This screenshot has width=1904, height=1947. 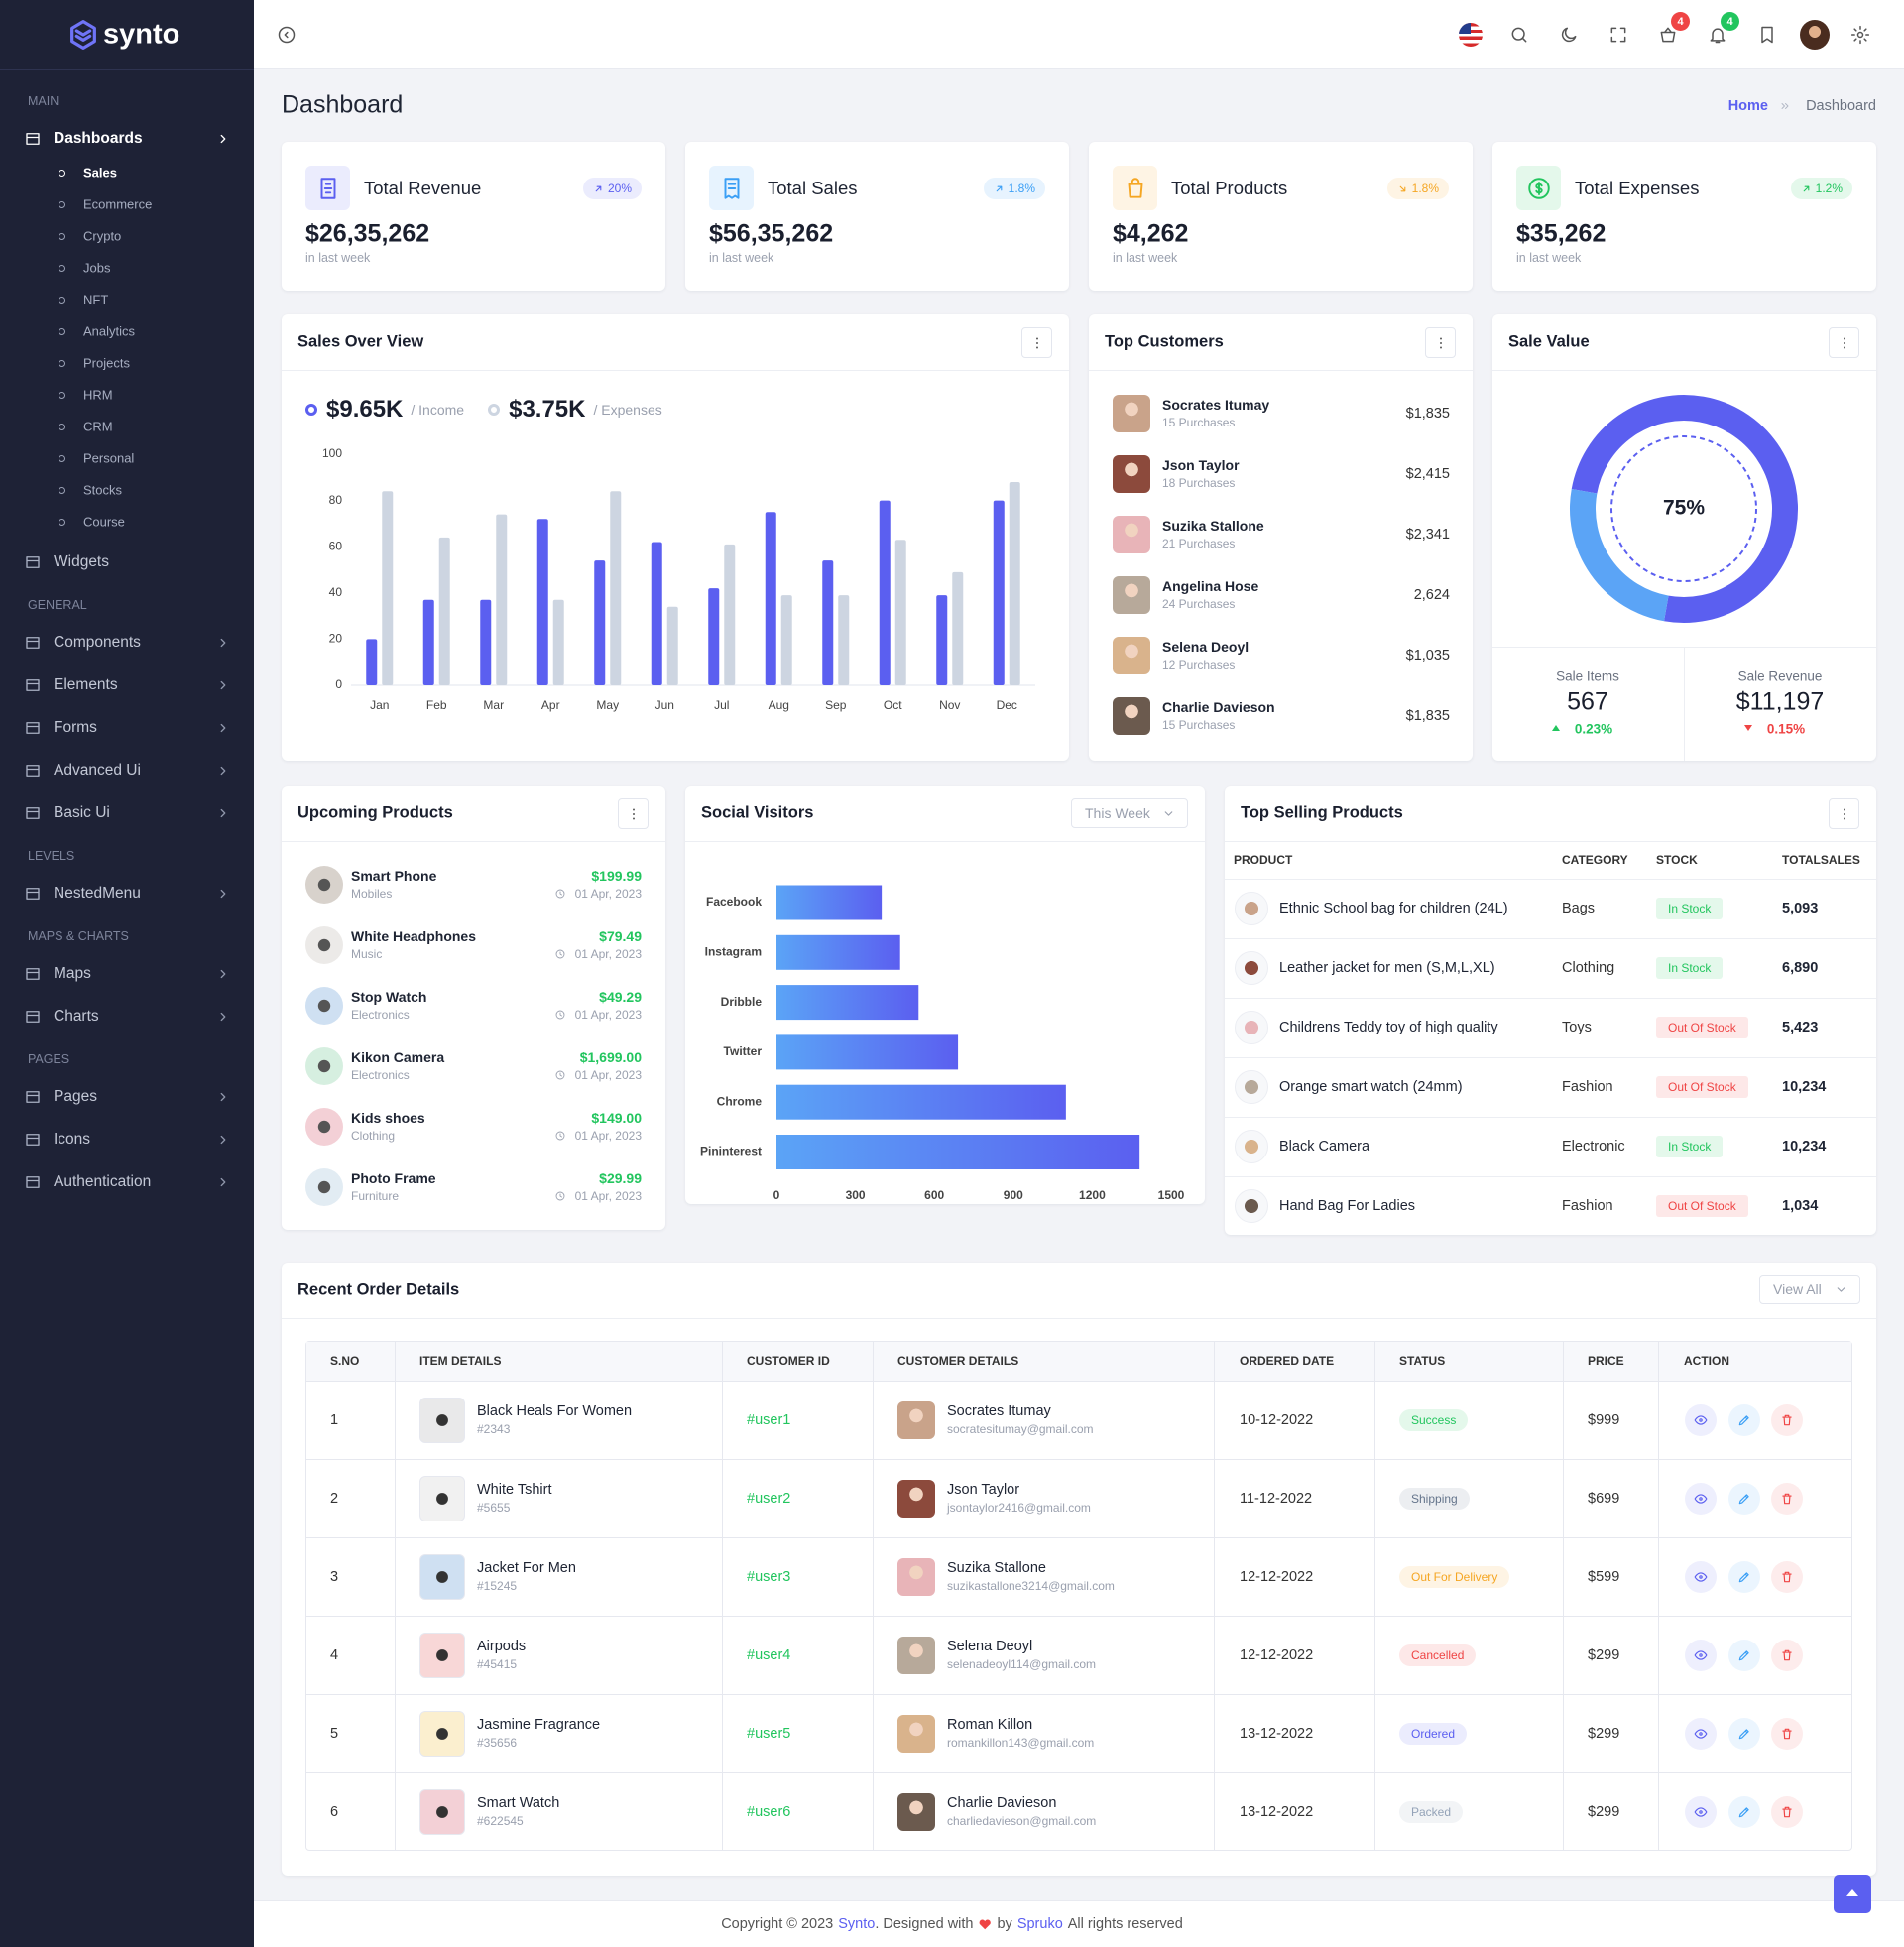 What do you see at coordinates (857, 1924) in the screenshot?
I see `brand-link: Synto` at bounding box center [857, 1924].